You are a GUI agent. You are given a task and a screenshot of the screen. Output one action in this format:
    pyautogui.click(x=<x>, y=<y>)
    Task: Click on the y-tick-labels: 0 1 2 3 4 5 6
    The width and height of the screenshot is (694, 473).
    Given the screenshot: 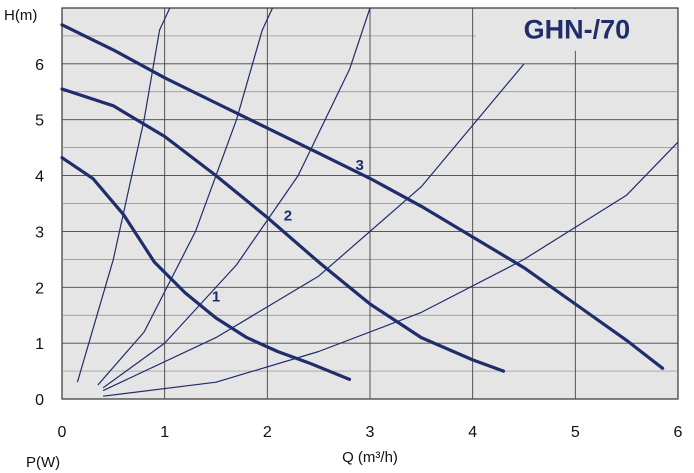 What is the action you would take?
    pyautogui.click(x=39, y=233)
    